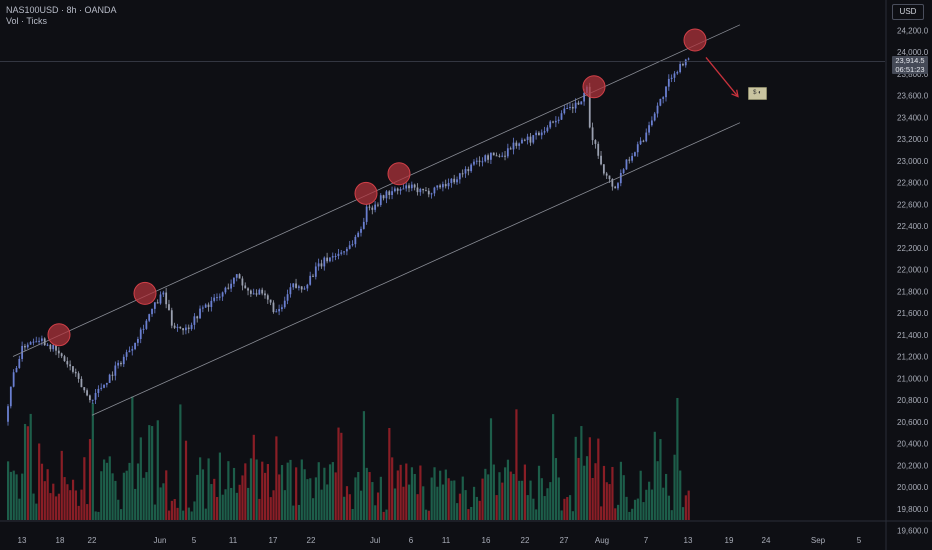 This screenshot has width=932, height=550. Describe the element at coordinates (564, 540) in the screenshot. I see `time-axis-label: 27` at that location.